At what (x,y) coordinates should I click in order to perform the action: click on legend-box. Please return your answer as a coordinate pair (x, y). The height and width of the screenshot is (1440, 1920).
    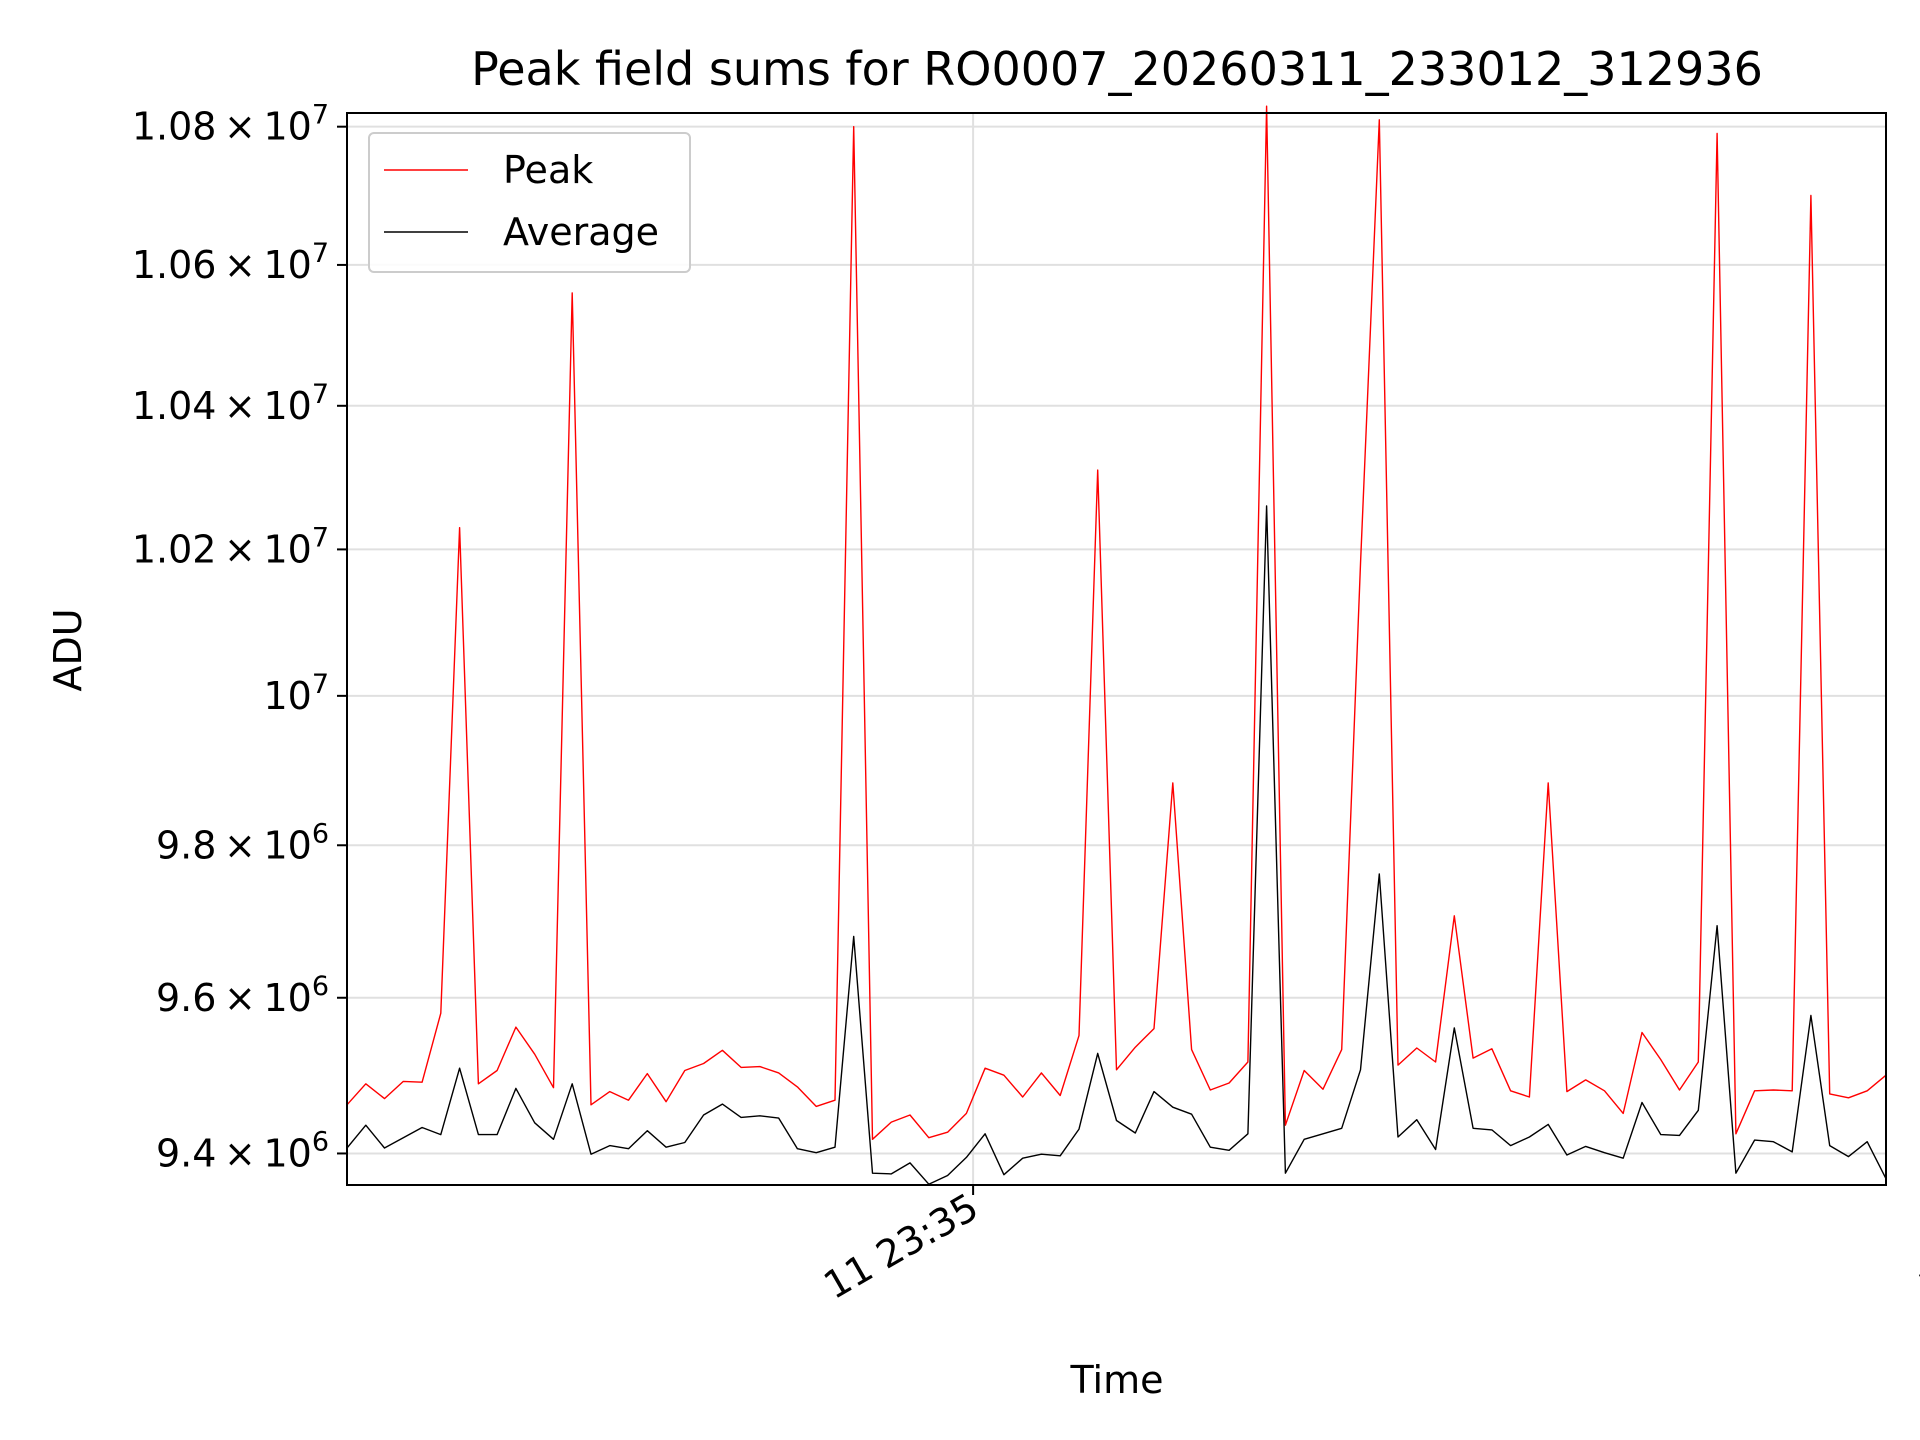
    Looking at the image, I should click on (529, 202).